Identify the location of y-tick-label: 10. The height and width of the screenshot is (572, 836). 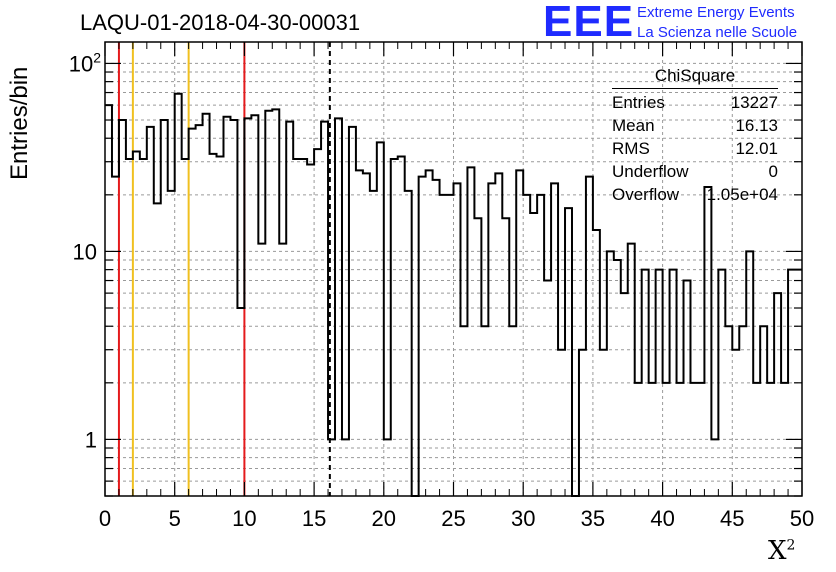
(85, 251).